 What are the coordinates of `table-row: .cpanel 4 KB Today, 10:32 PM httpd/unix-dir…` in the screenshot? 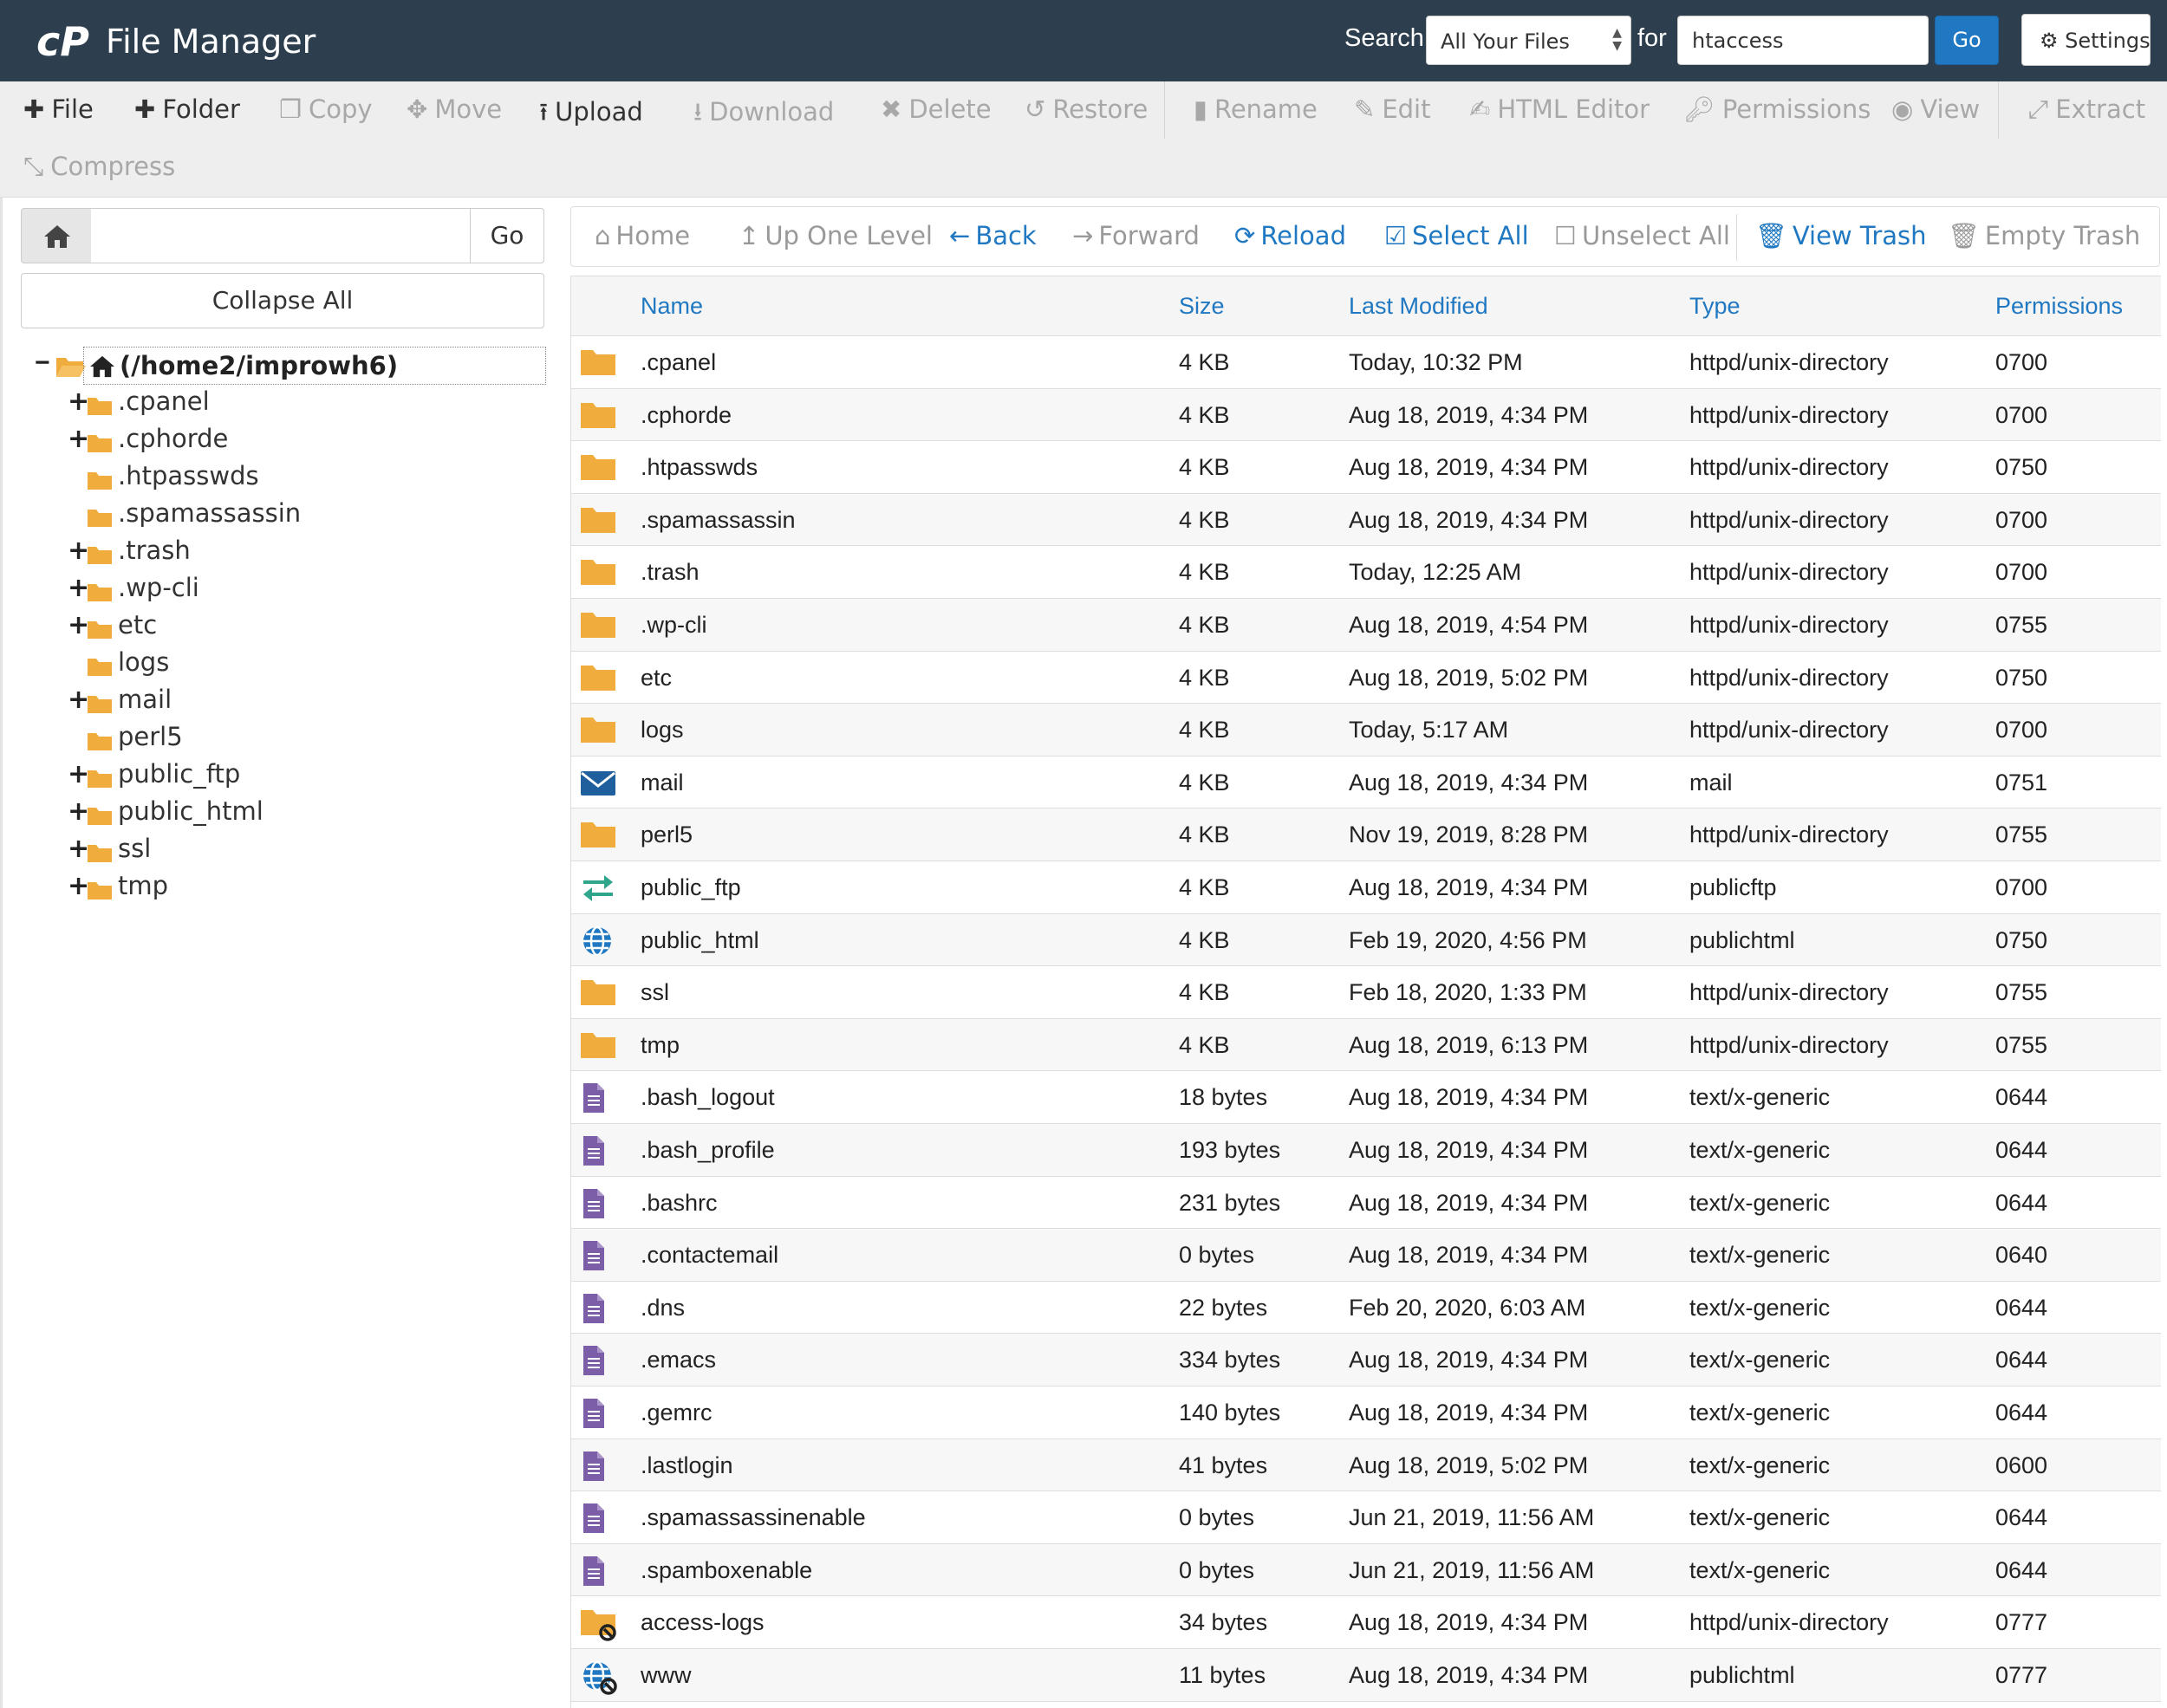 It's located at (1366, 362).